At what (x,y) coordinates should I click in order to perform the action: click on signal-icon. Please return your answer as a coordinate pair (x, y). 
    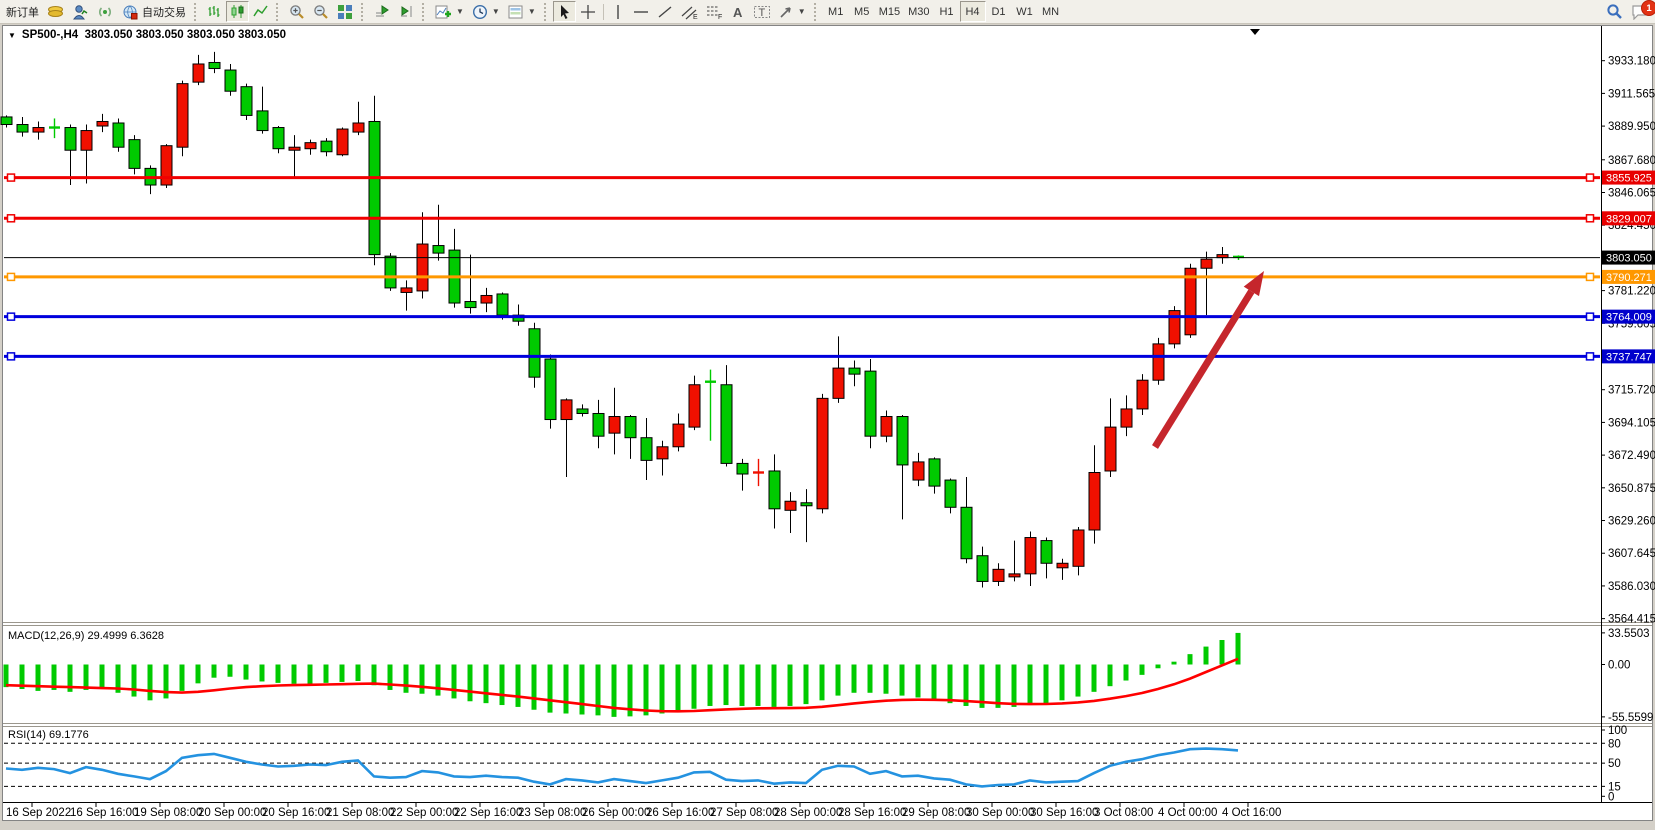
    Looking at the image, I should click on (105, 11).